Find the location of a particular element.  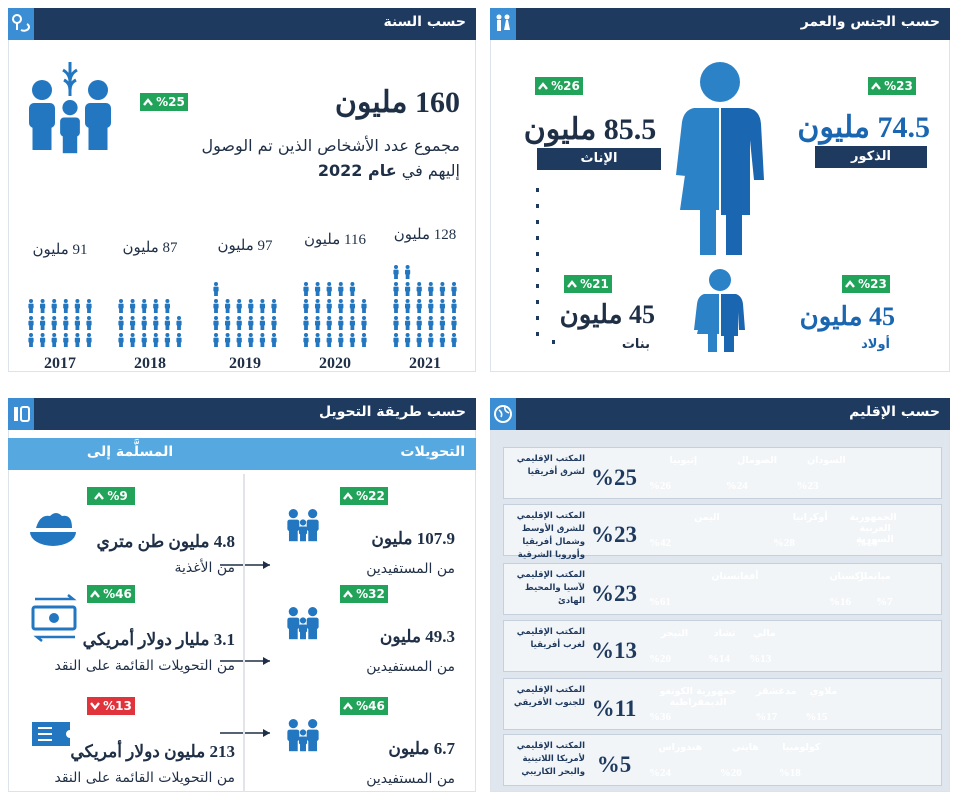

header-title: حسب طريقة التحويل is located at coordinates (392, 412).